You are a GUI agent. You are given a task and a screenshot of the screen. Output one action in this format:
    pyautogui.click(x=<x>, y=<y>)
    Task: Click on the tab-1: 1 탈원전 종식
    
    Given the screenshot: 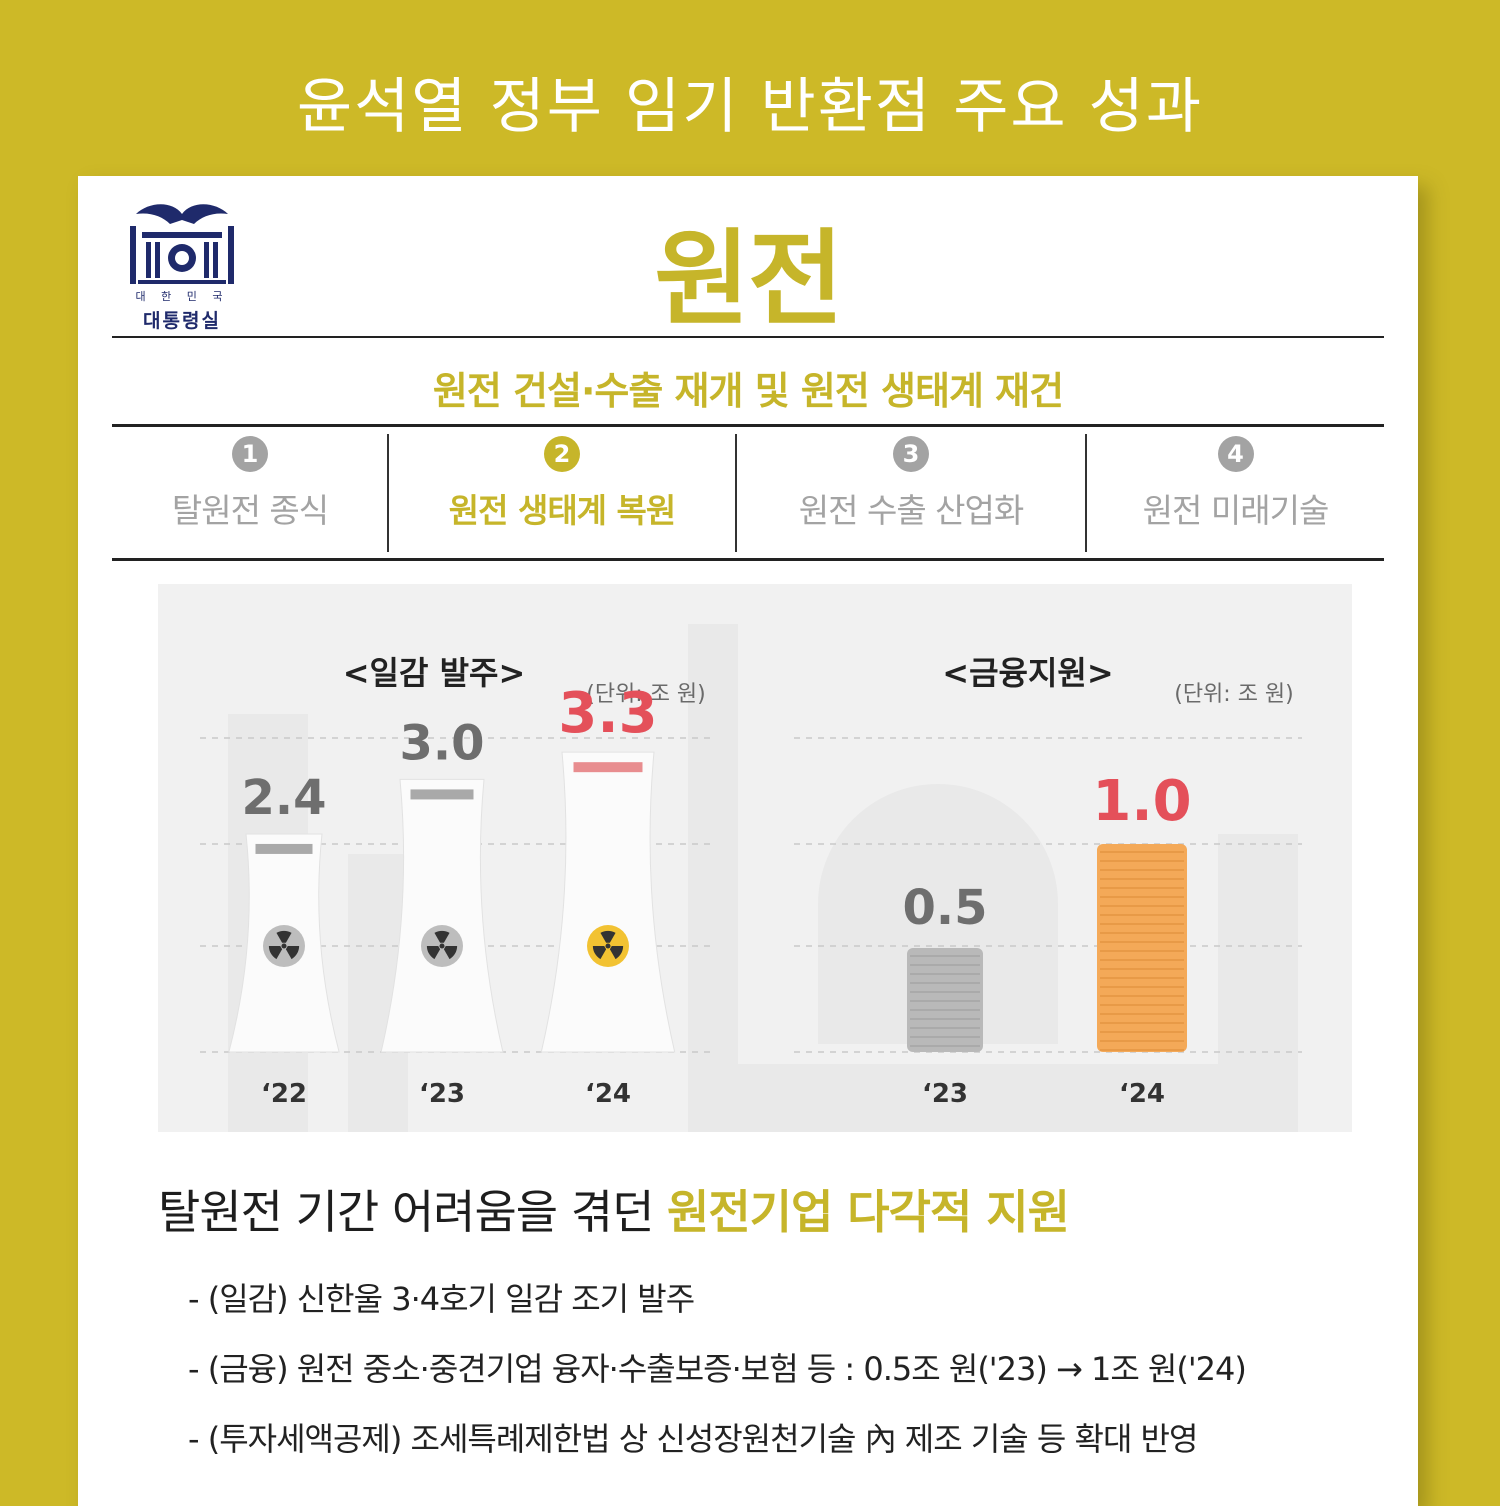 What is the action you would take?
    pyautogui.click(x=250, y=484)
    